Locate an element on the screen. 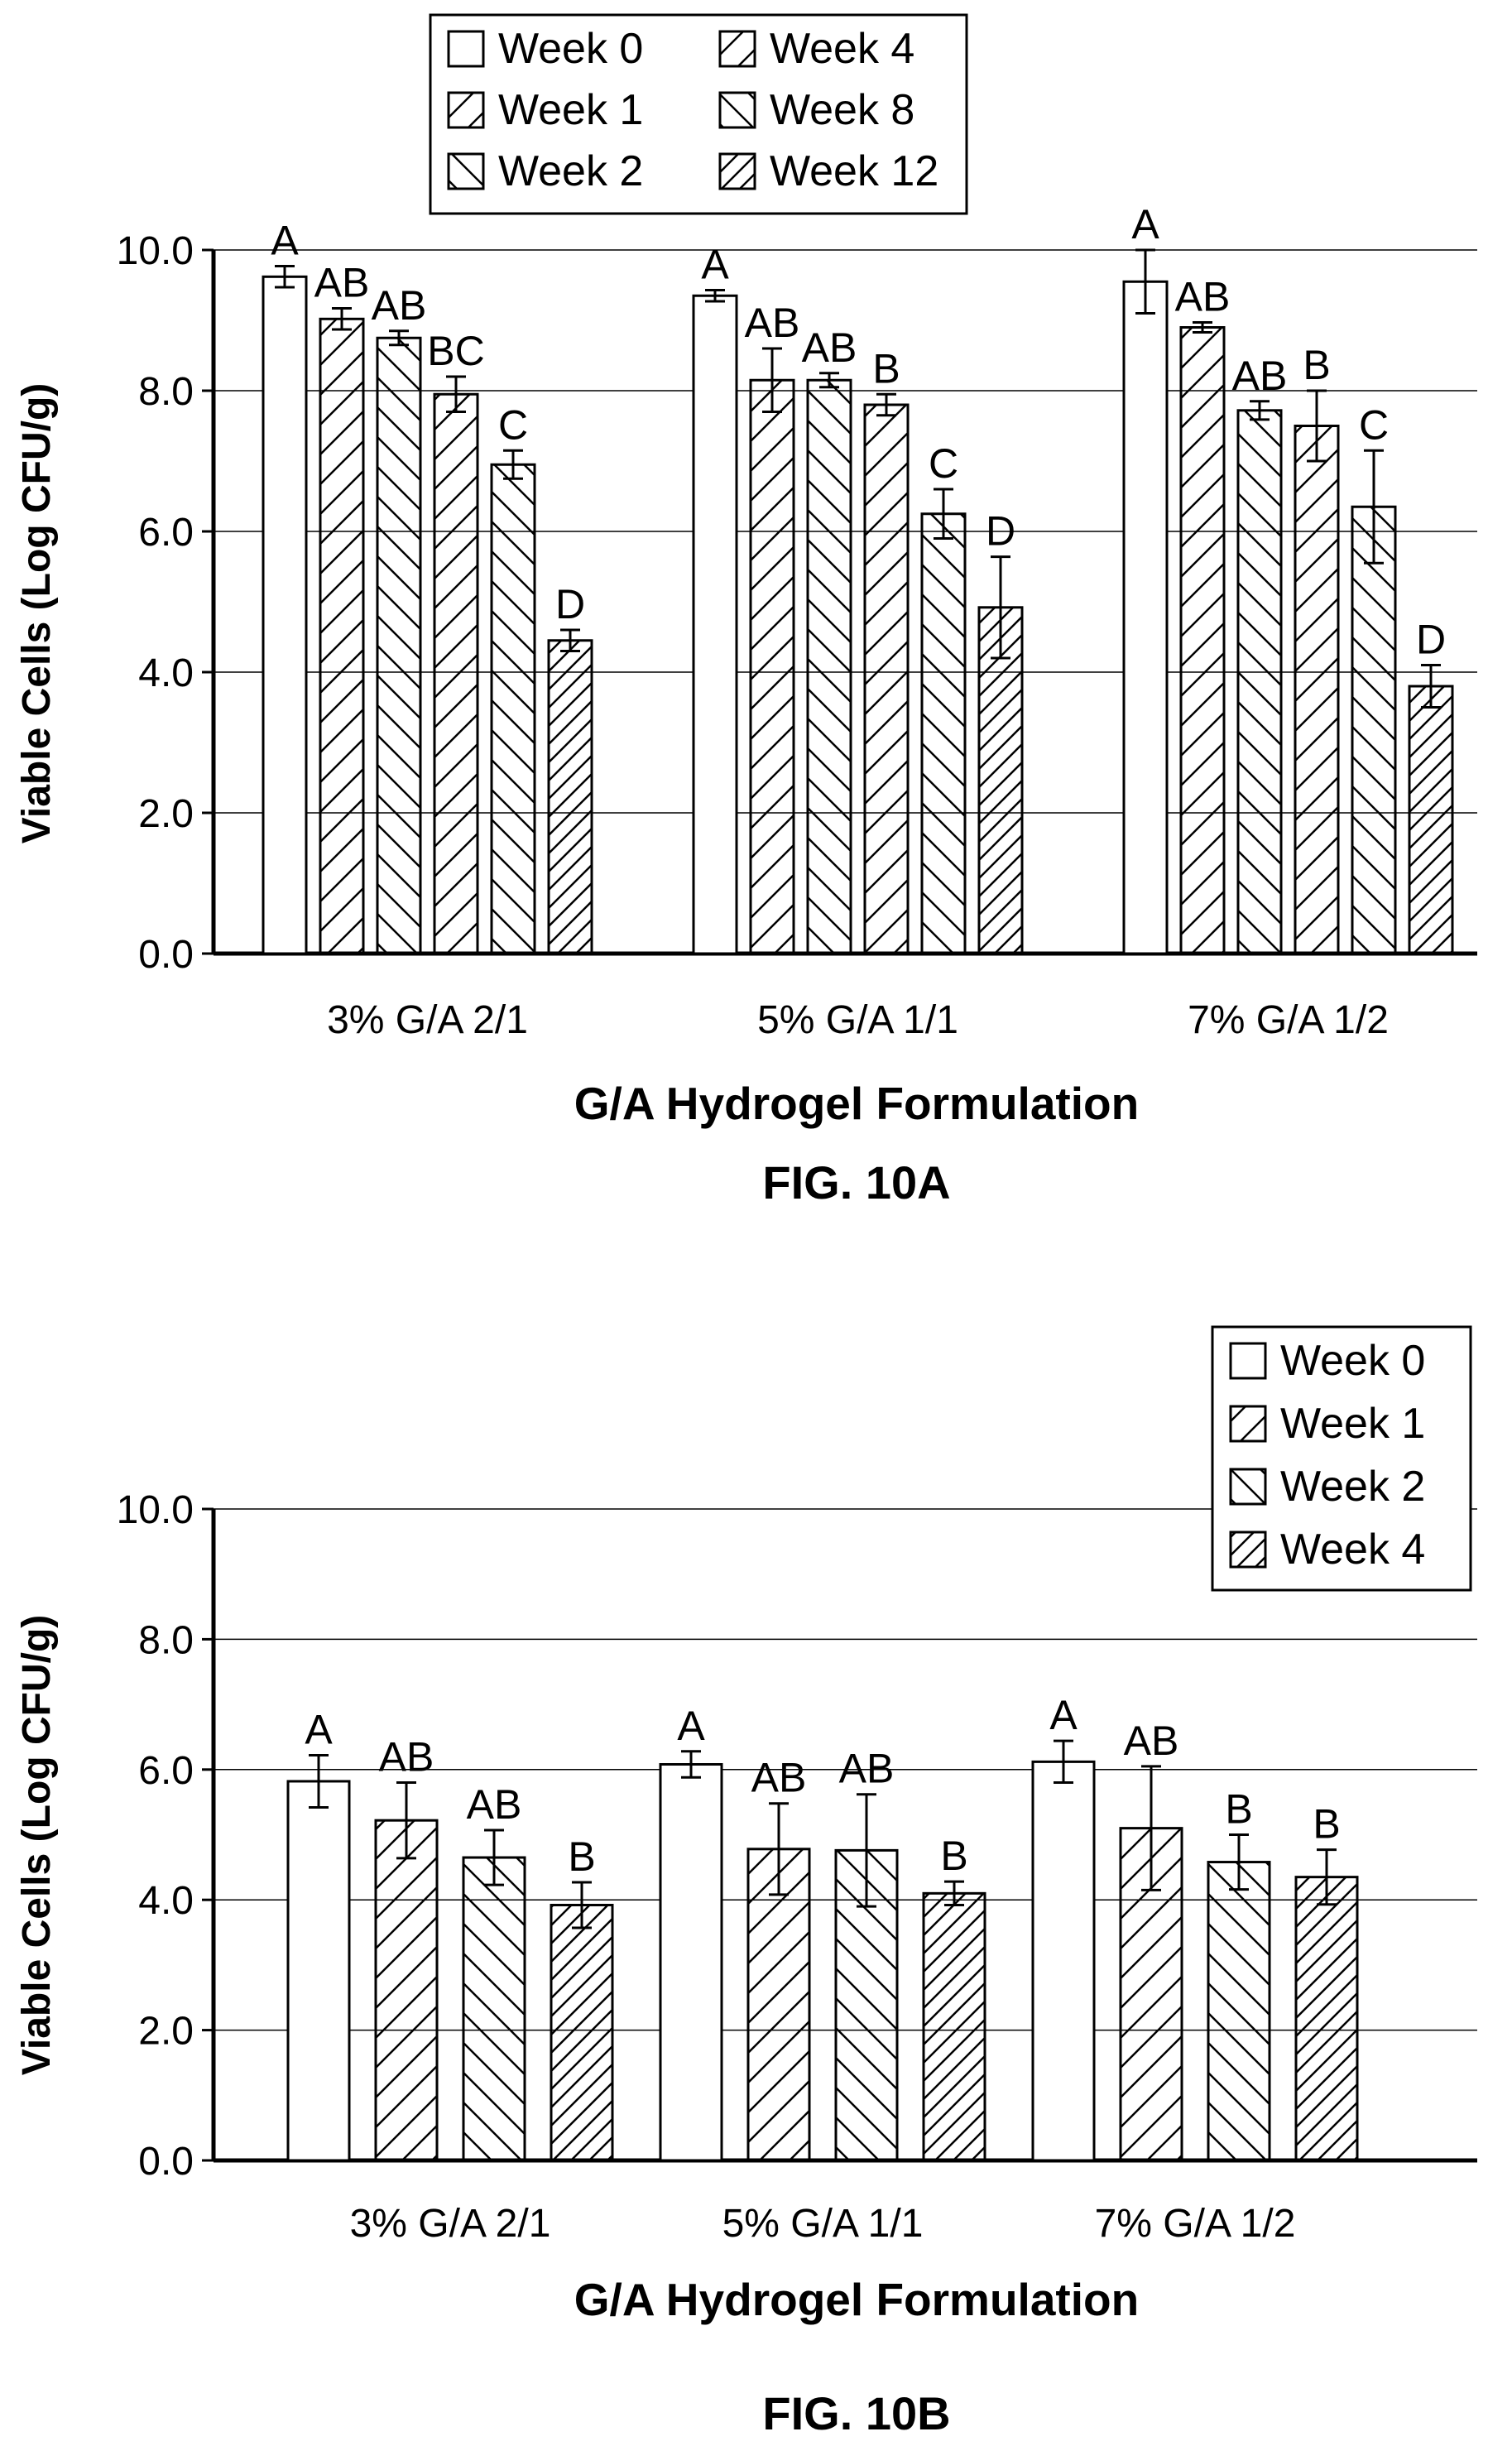 The width and height of the screenshot is (1512, 2446). significance-label: BC is located at coordinates (455, 351).